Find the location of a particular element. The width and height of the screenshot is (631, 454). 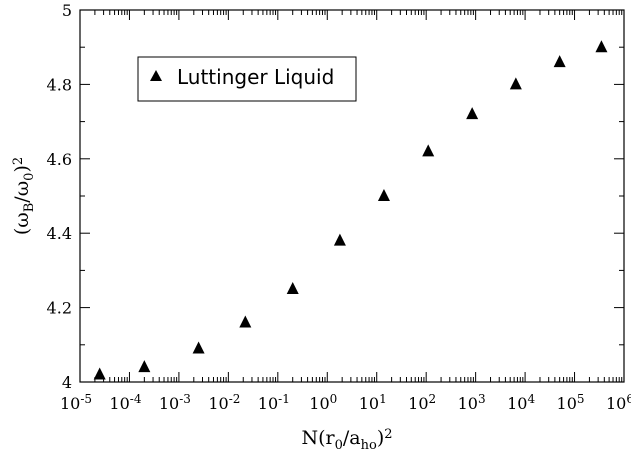

y-tick-label: 4 is located at coordinates (67, 382).